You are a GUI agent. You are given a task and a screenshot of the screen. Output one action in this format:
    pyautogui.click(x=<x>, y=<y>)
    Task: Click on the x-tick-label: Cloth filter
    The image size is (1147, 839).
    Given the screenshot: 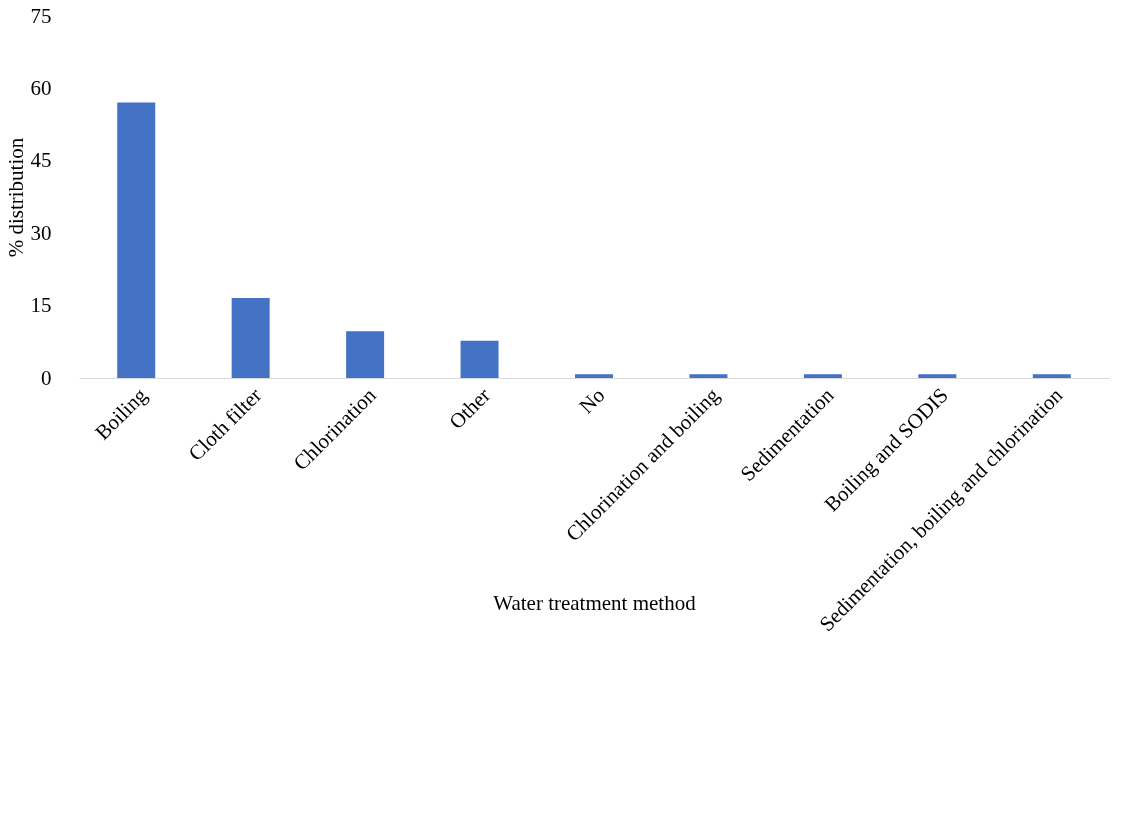 What is the action you would take?
    pyautogui.click(x=225, y=424)
    